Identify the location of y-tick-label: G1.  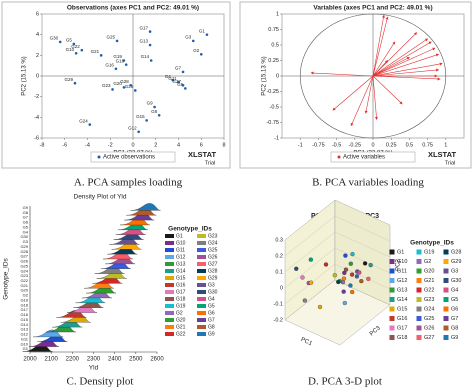
(26, 348).